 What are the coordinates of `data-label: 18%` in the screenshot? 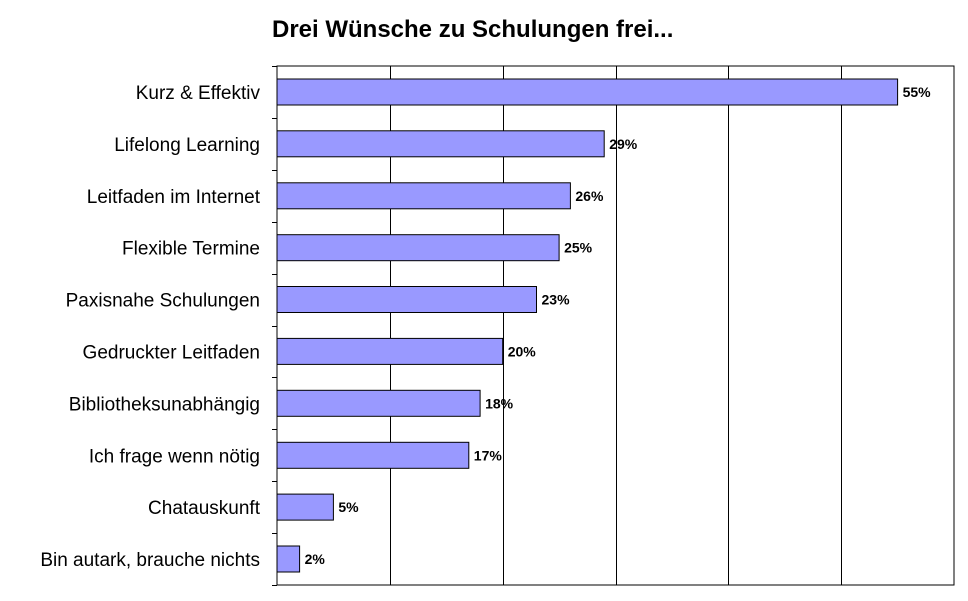 It's located at (499, 403).